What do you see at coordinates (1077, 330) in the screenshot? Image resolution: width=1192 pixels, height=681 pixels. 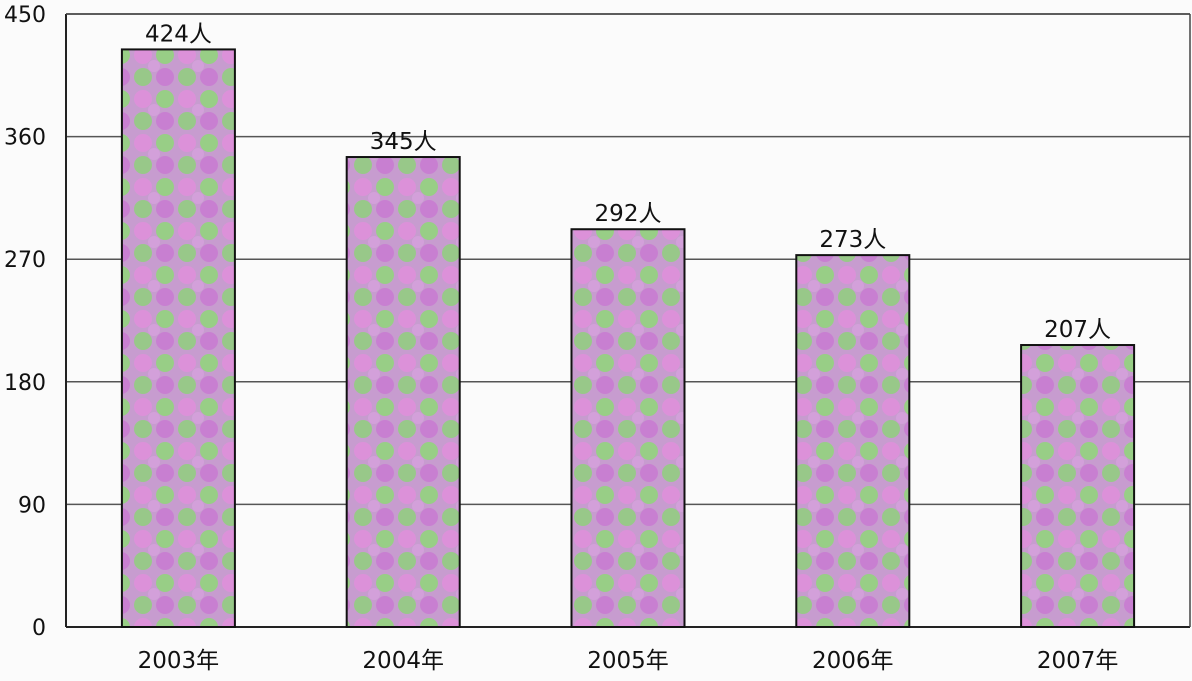 I see `data-label-2007年: 207人` at bounding box center [1077, 330].